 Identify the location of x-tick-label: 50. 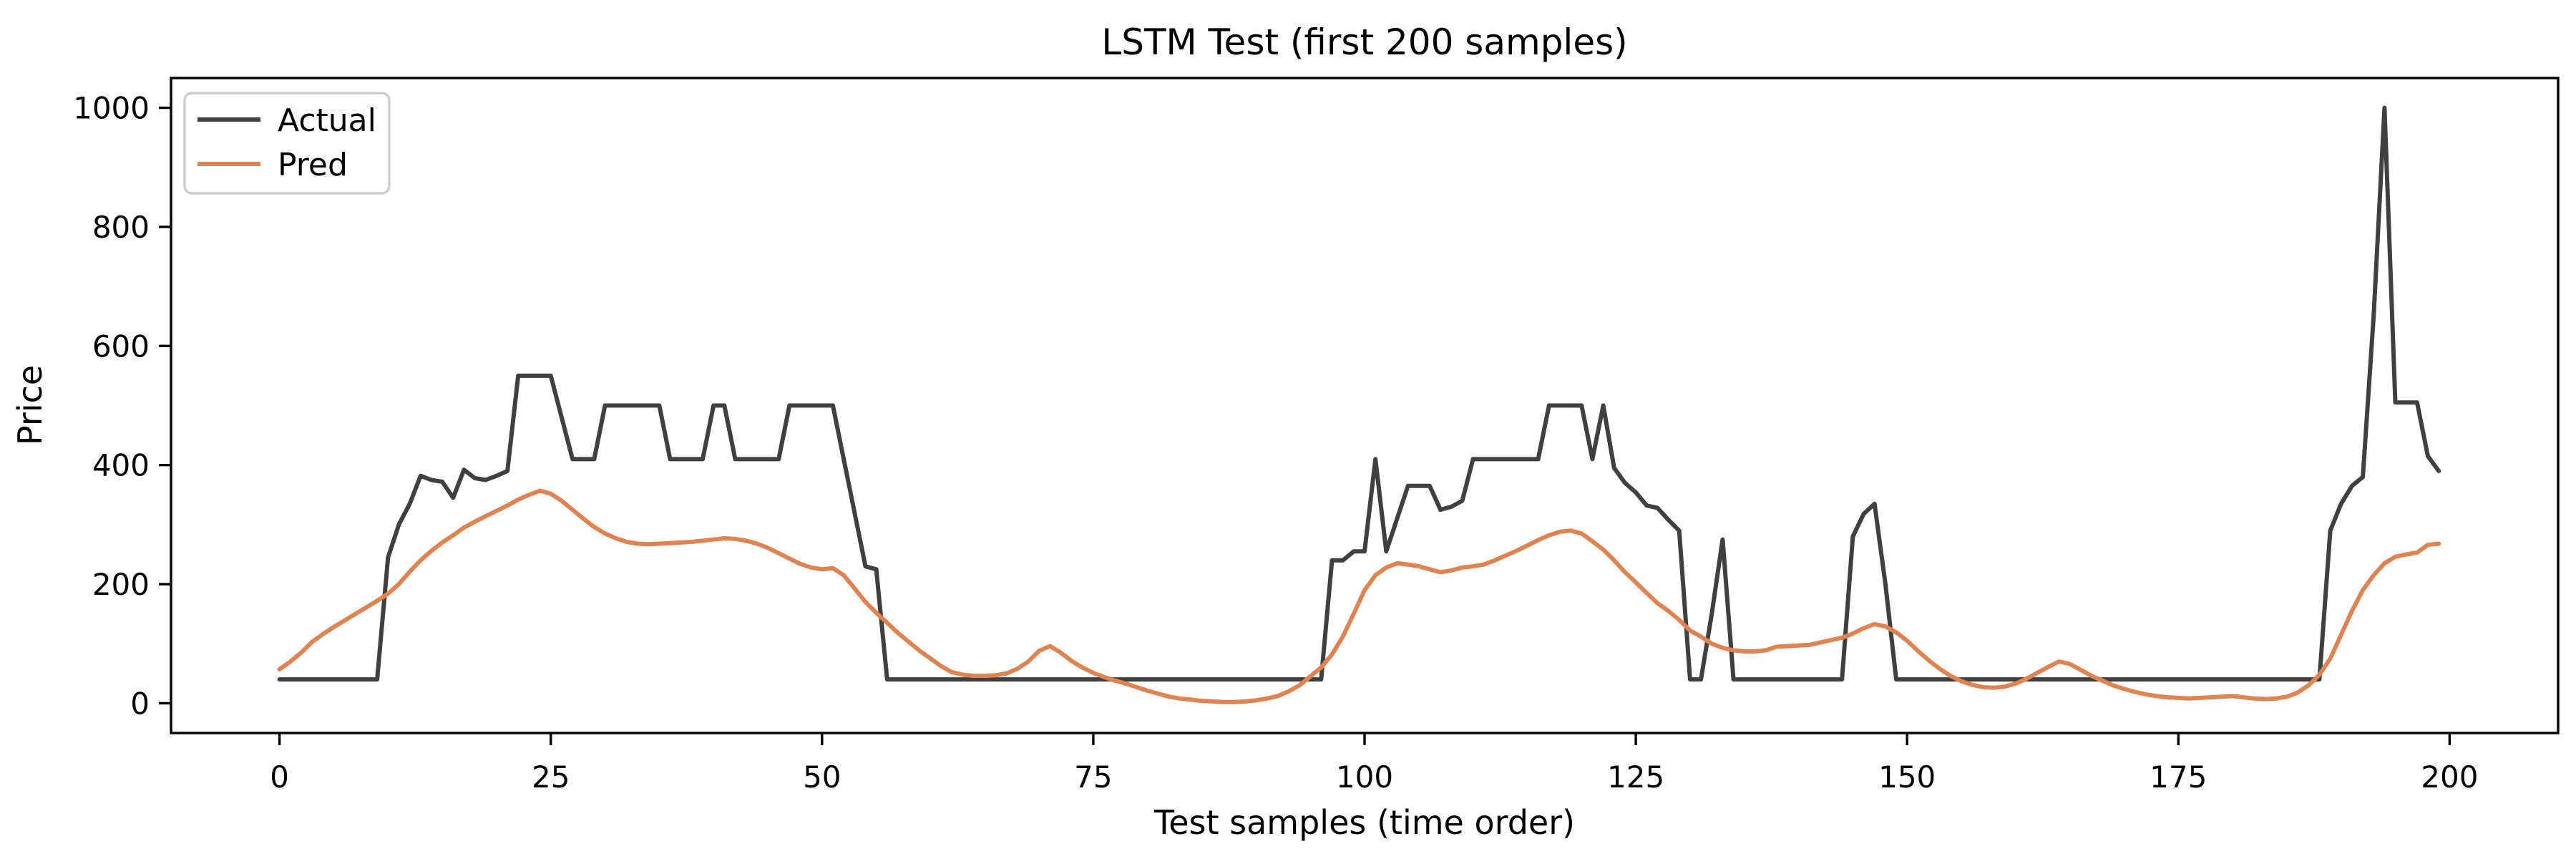
(822, 777).